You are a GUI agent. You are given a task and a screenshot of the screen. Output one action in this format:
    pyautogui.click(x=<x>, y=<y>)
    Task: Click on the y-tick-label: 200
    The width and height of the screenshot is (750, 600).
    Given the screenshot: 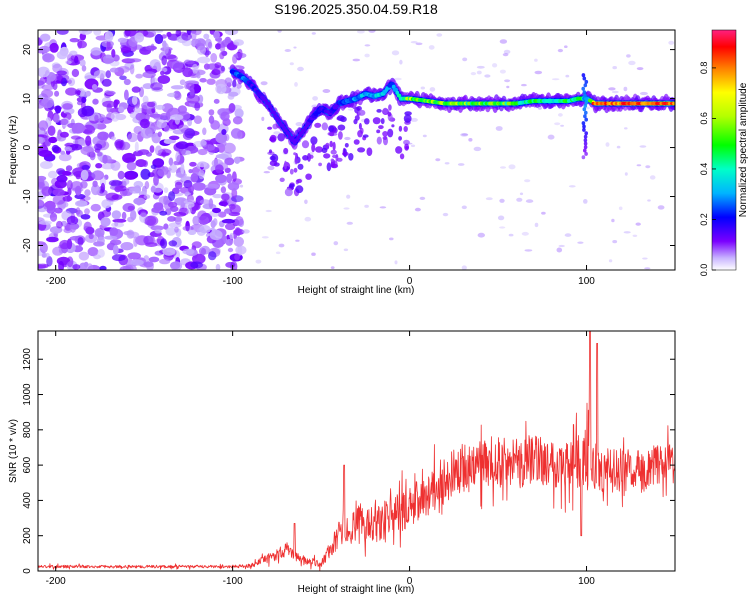 What is the action you would take?
    pyautogui.click(x=27, y=535)
    